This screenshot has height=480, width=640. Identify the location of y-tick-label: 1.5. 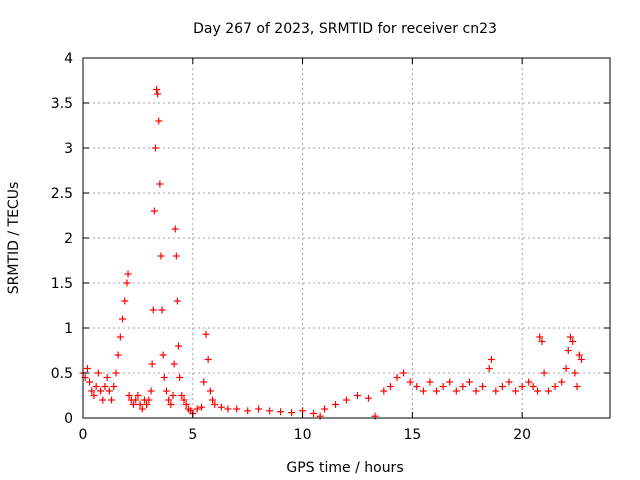
(62, 284).